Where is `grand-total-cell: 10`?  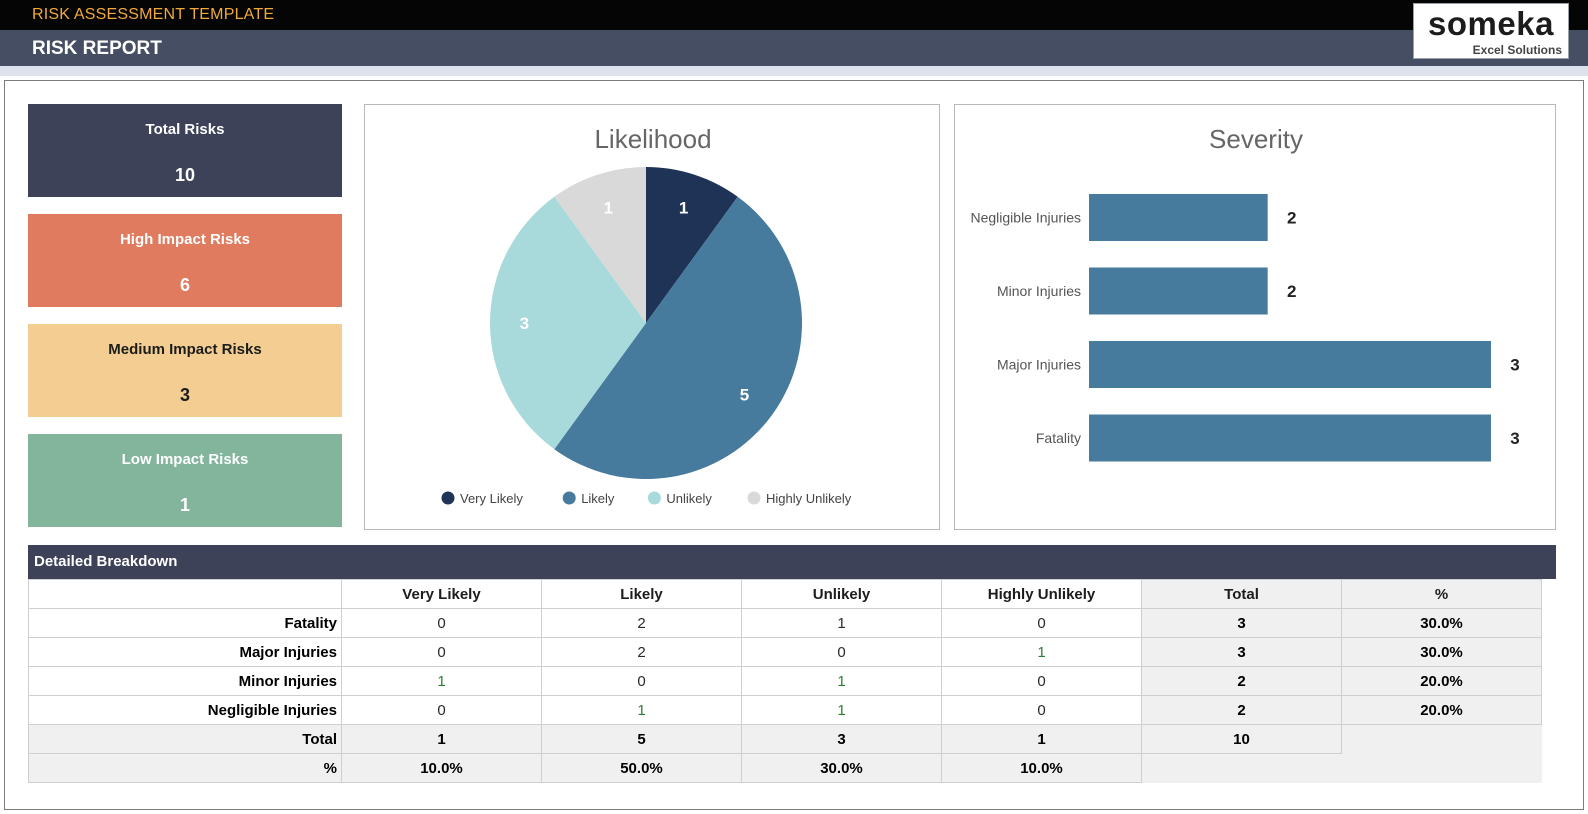 grand-total-cell: 10 is located at coordinates (1241, 739).